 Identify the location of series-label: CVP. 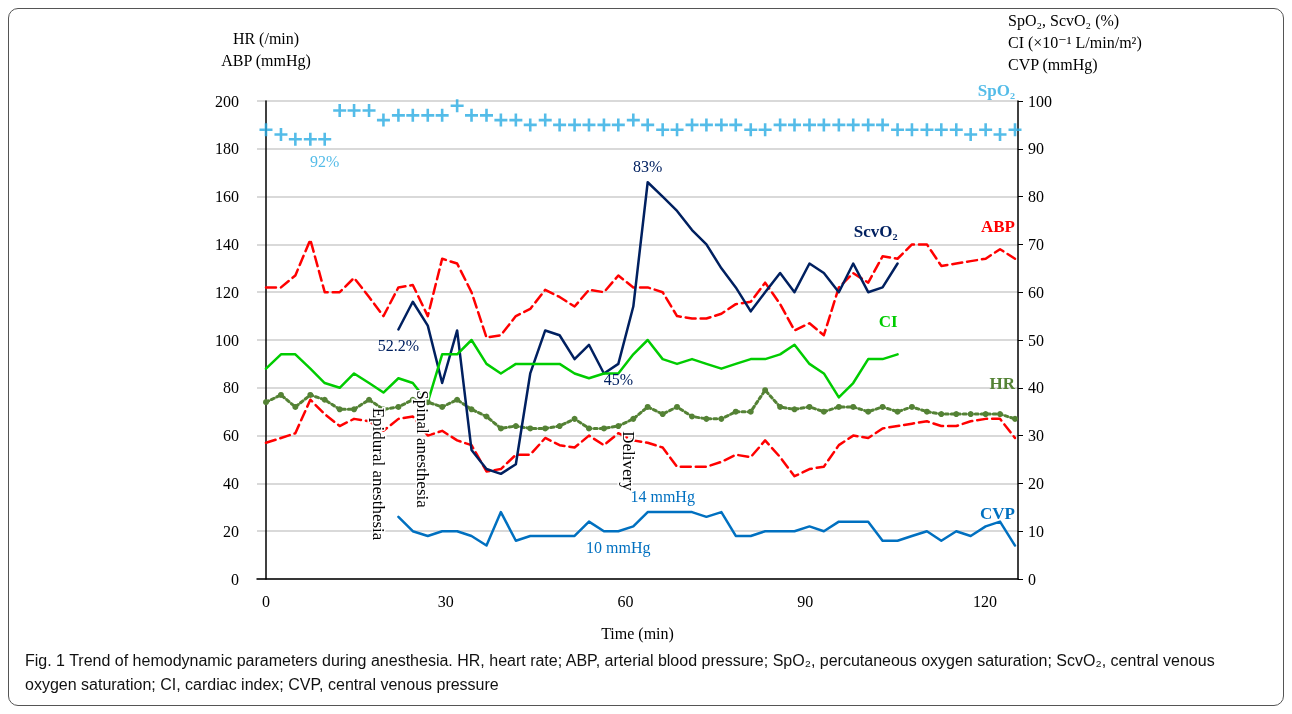
(997, 513).